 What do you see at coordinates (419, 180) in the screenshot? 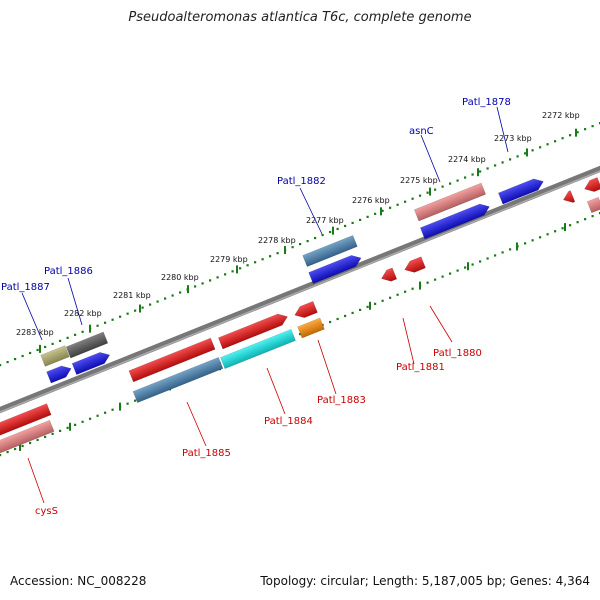
I see `scale-label: 2275 kbp` at bounding box center [419, 180].